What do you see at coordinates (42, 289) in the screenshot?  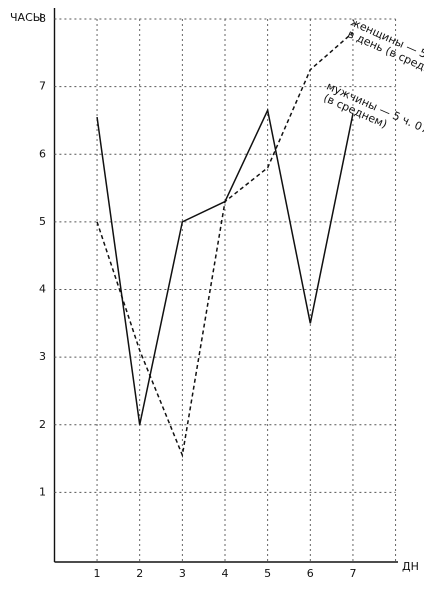 I see `y-tick-label: 4` at bounding box center [42, 289].